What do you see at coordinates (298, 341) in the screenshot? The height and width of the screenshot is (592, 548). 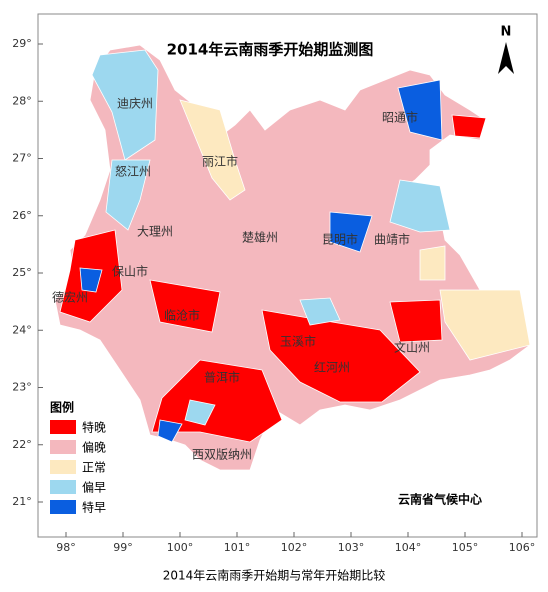 I see `place-label: 玉溪市` at bounding box center [298, 341].